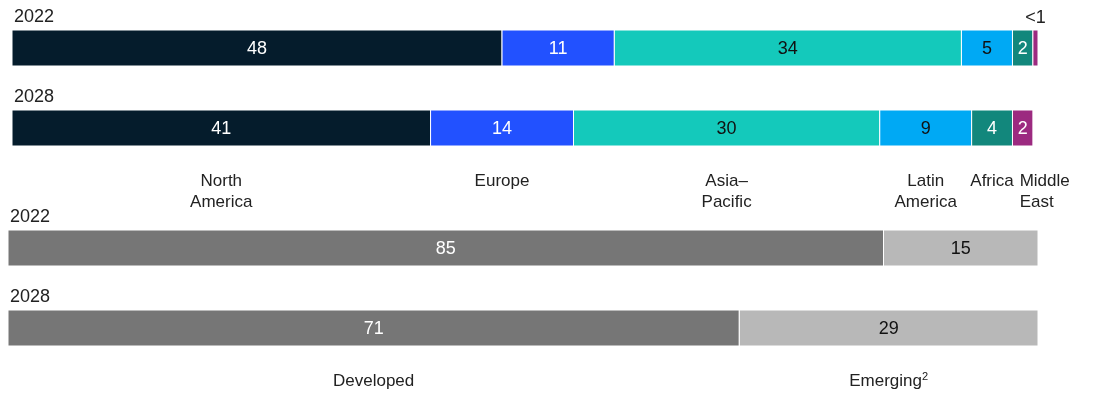 Image resolution: width=1103 pixels, height=401 pixels. Describe the element at coordinates (221, 128) in the screenshot. I see `data-label: 41` at that location.